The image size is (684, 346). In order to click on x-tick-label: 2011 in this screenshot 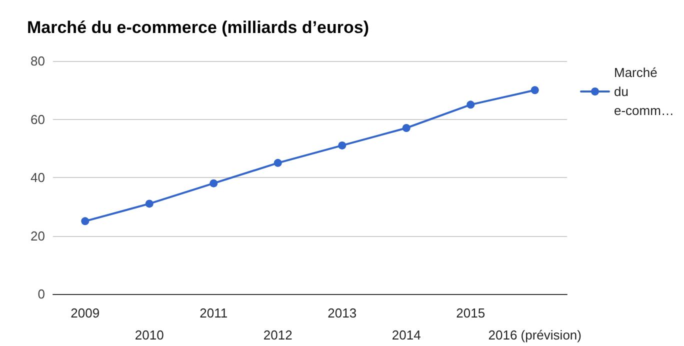, I will do `click(214, 313)`.